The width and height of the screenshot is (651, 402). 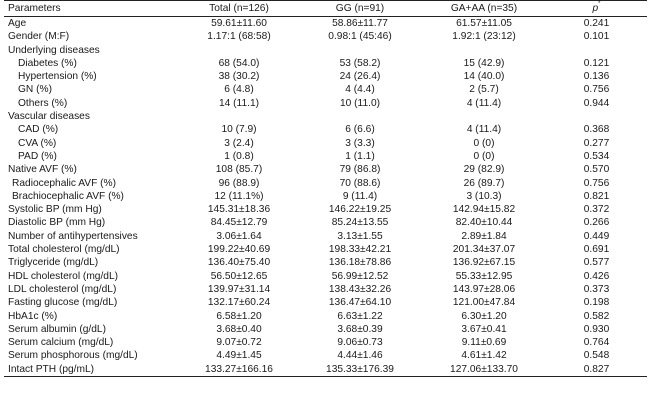 What do you see at coordinates (596, 276) in the screenshot?
I see `cell-p-value: 0.426` at bounding box center [596, 276].